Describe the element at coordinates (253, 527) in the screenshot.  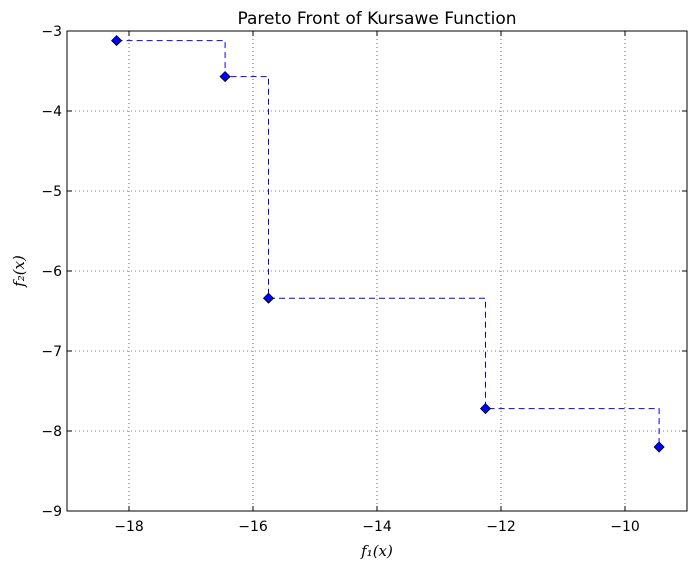
I see `x-tick-label: −16` at that location.